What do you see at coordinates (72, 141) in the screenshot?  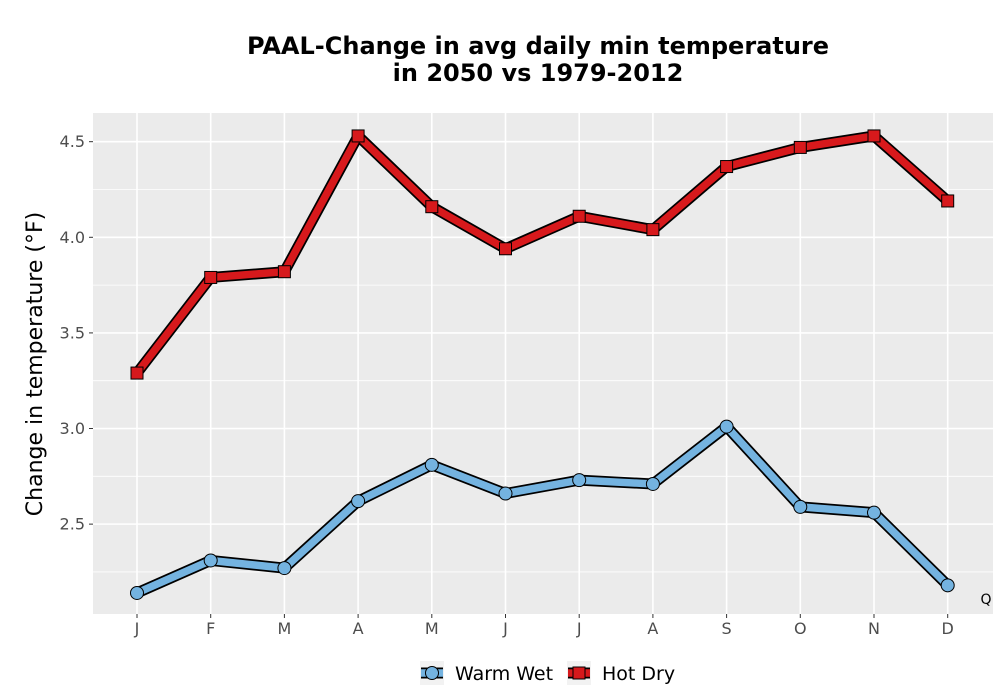 I see `y-tick-label: 4.5` at bounding box center [72, 141].